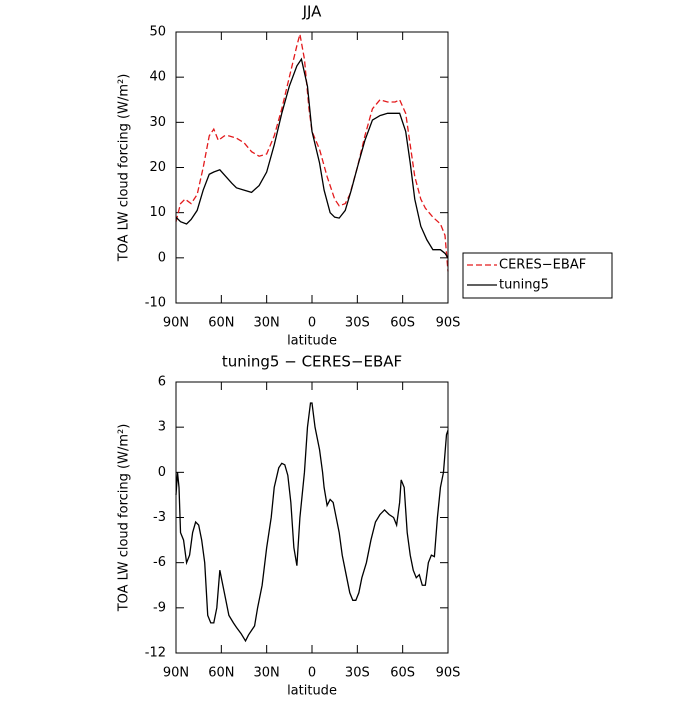 The width and height of the screenshot is (700, 704). I want to click on y-tick-label: -10, so click(155, 303).